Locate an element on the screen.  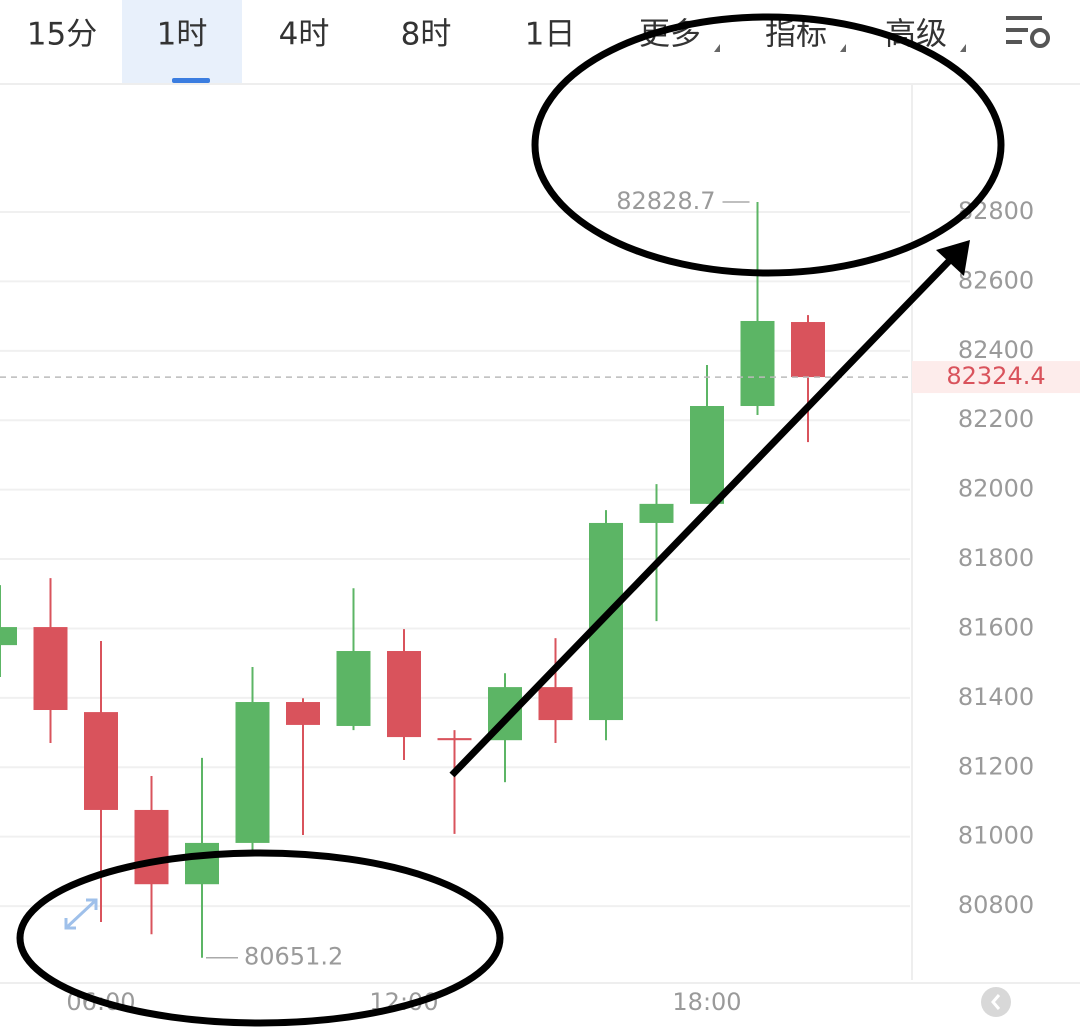
k-button is located at coordinates (996, 1002).